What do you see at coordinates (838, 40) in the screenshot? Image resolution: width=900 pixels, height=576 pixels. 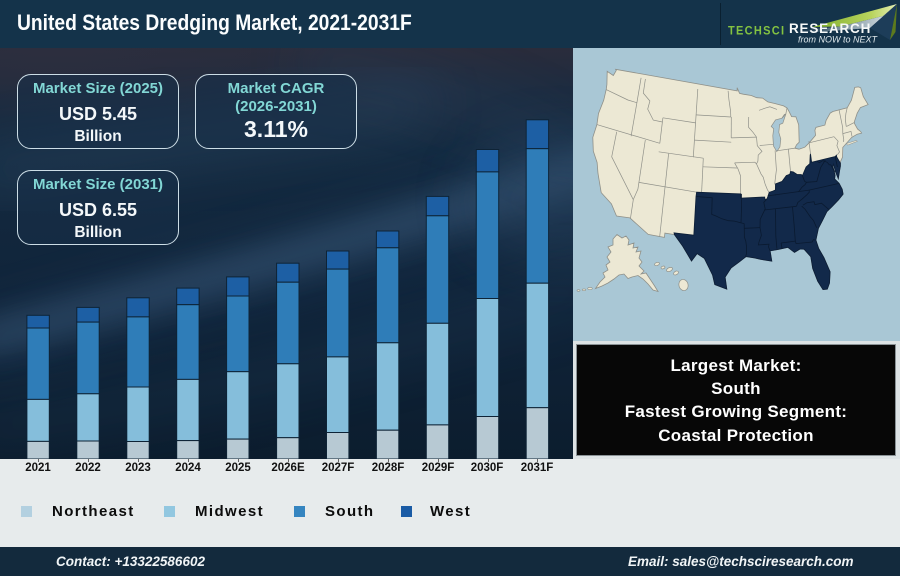 I see `svg-text: from NOW to NEXT` at bounding box center [838, 40].